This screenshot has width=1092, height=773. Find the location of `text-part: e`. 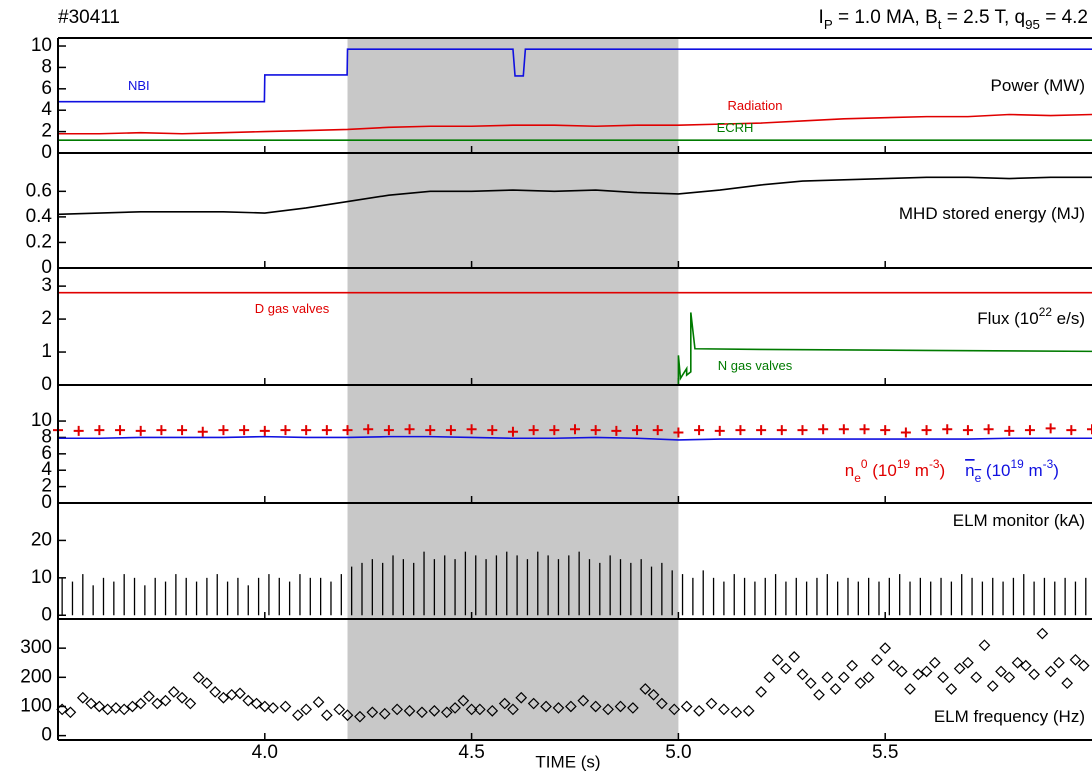

text-part: e is located at coordinates (857, 478).